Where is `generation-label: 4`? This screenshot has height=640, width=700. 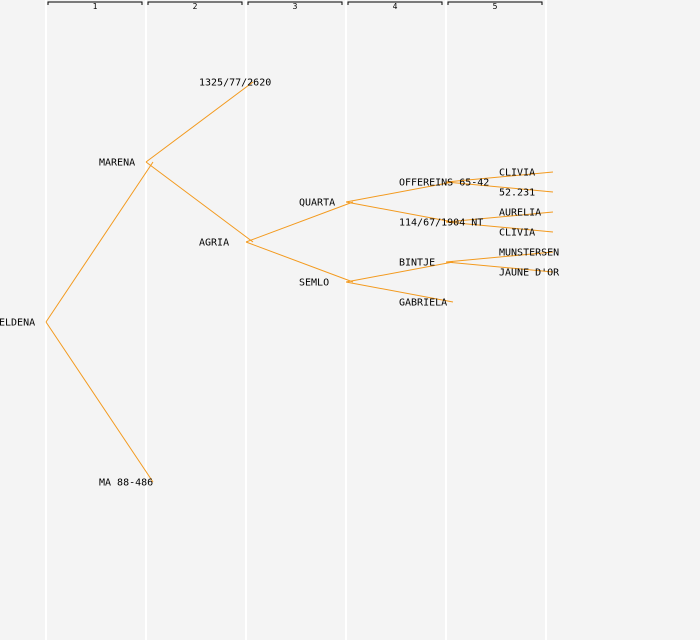
generation-label: 4 is located at coordinates (395, 6).